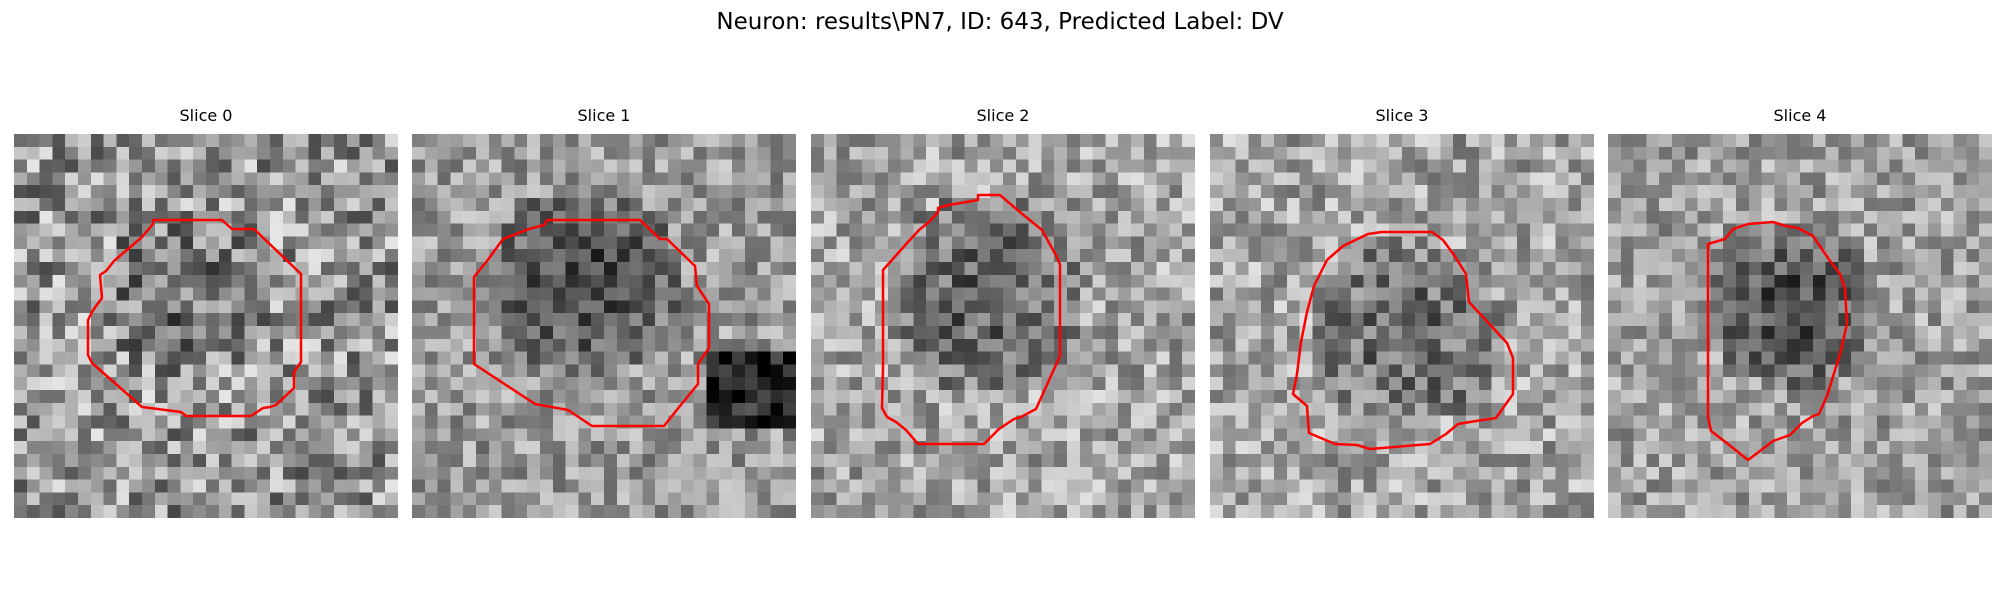 The image size is (2000, 600). I want to click on slice-title: Slice 4, so click(1800, 115).